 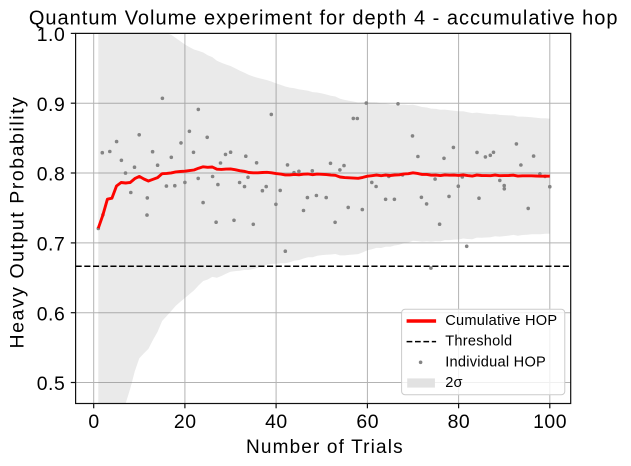 What do you see at coordinates (51, 105) in the screenshot?
I see `svg-text: 0.9` at bounding box center [51, 105].